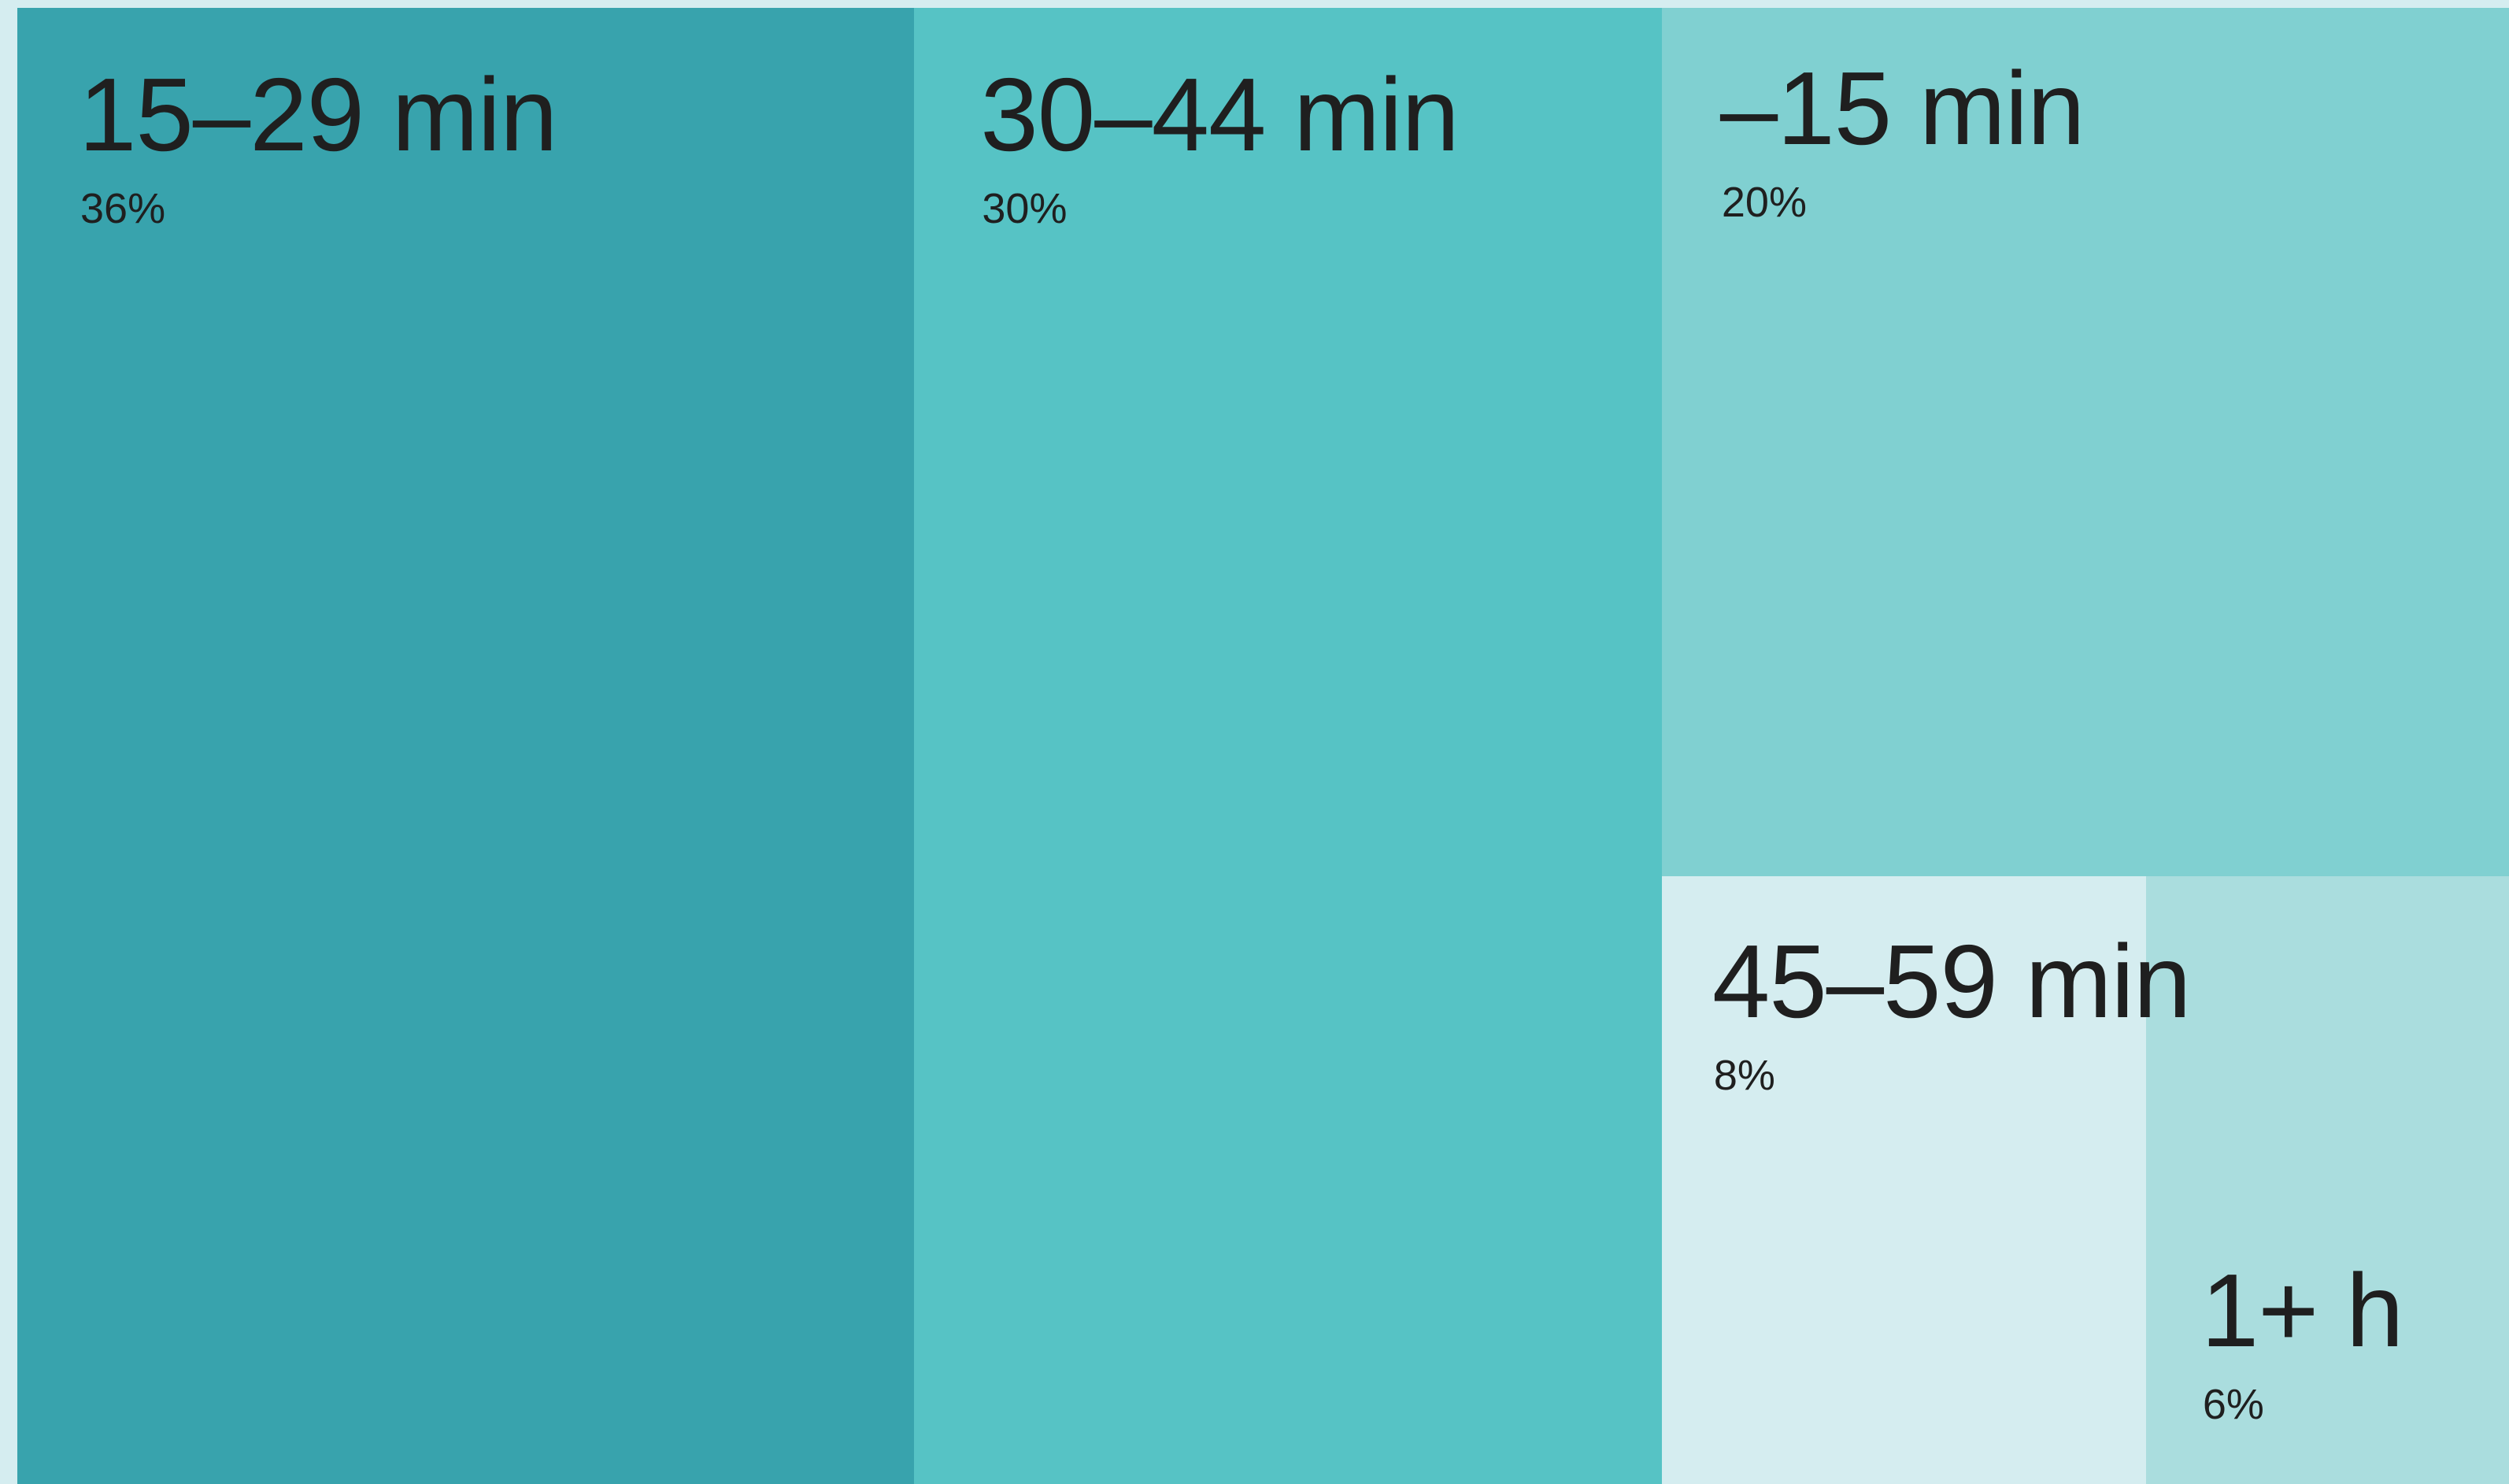  Describe the element at coordinates (1764, 202) in the screenshot. I see `tile-value: 20%` at that location.